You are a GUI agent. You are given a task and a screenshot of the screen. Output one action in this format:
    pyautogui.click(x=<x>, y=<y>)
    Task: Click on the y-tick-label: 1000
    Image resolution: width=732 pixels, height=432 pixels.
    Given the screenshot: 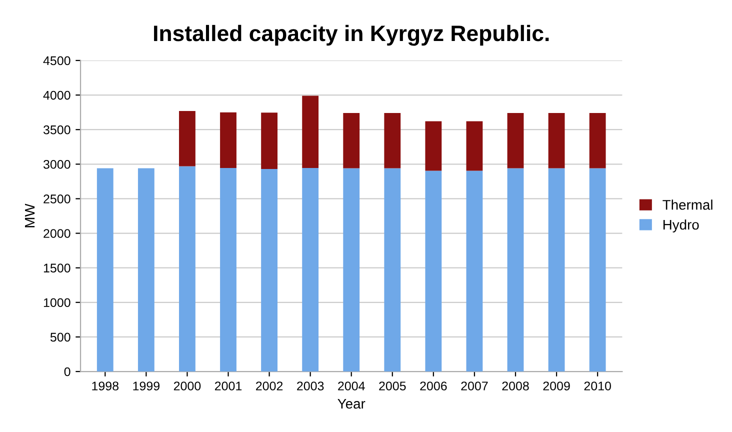 What is the action you would take?
    pyautogui.click(x=57, y=303)
    